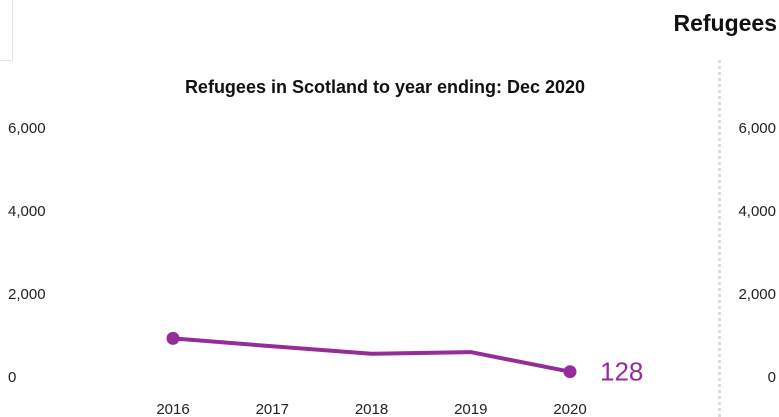  Describe the element at coordinates (470, 409) in the screenshot. I see `x-tick-label: 2019` at that location.